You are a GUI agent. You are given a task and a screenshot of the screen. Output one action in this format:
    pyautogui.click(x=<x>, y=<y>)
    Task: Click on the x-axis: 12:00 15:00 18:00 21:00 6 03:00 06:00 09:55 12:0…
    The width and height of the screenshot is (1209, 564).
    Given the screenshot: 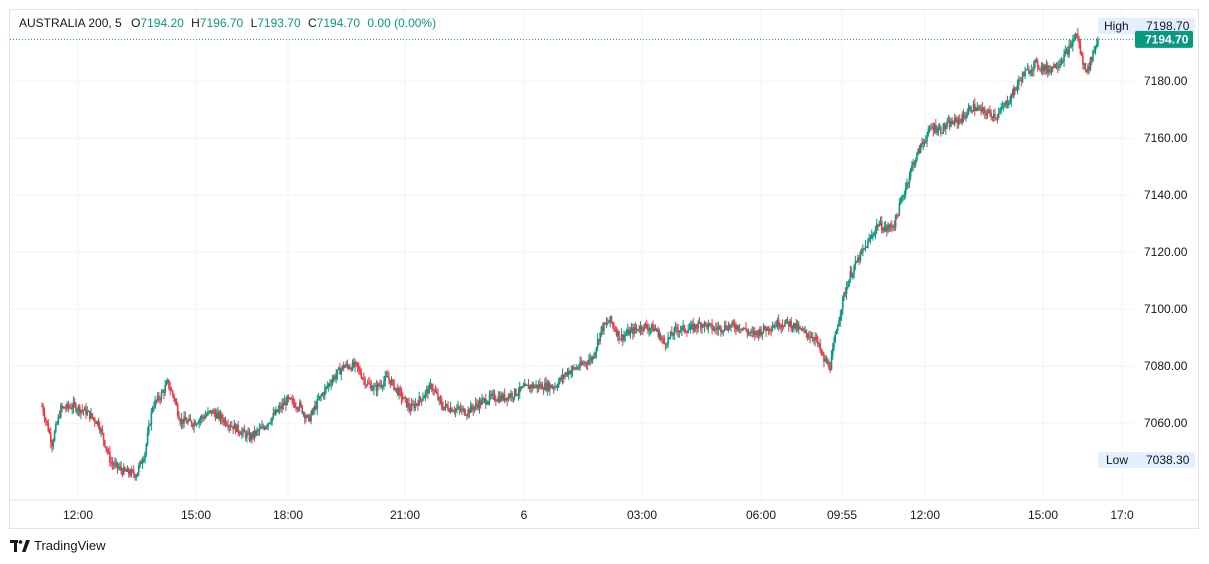 What is the action you would take?
    pyautogui.click(x=604, y=510)
    